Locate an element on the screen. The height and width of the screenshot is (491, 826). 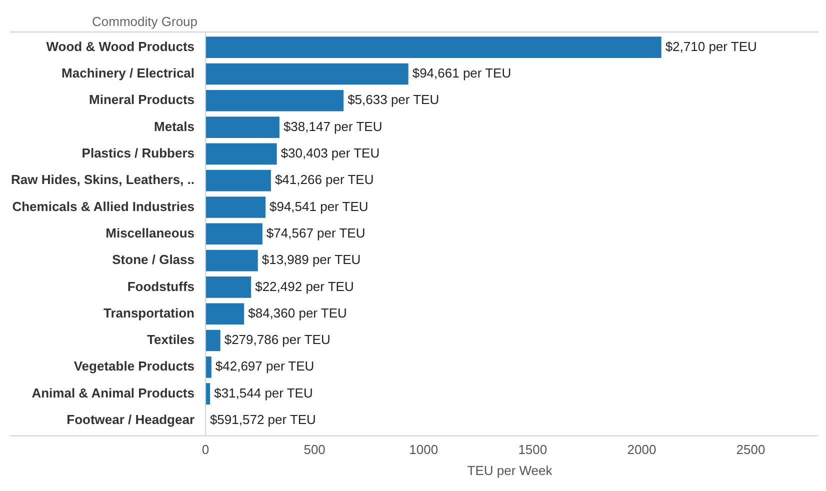
annotation: $31,544 per TEU is located at coordinates (263, 392).